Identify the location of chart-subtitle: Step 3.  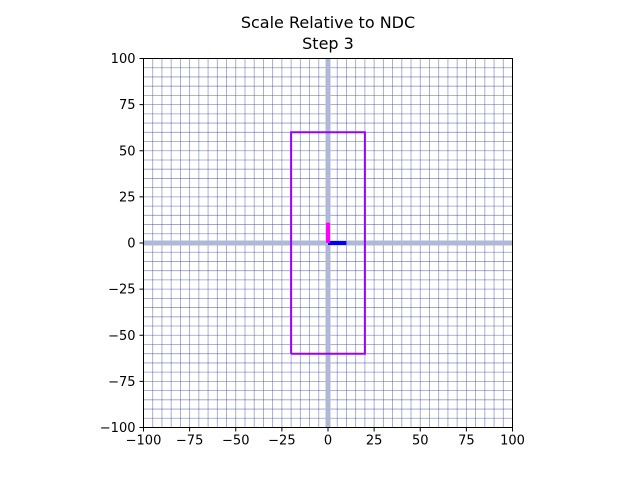
(328, 43).